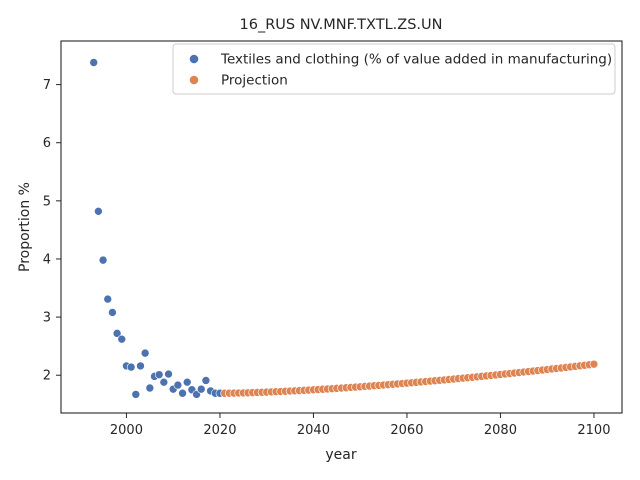 This screenshot has height=480, width=640. Describe the element at coordinates (47, 376) in the screenshot. I see `y-tick-label: 2` at that location.